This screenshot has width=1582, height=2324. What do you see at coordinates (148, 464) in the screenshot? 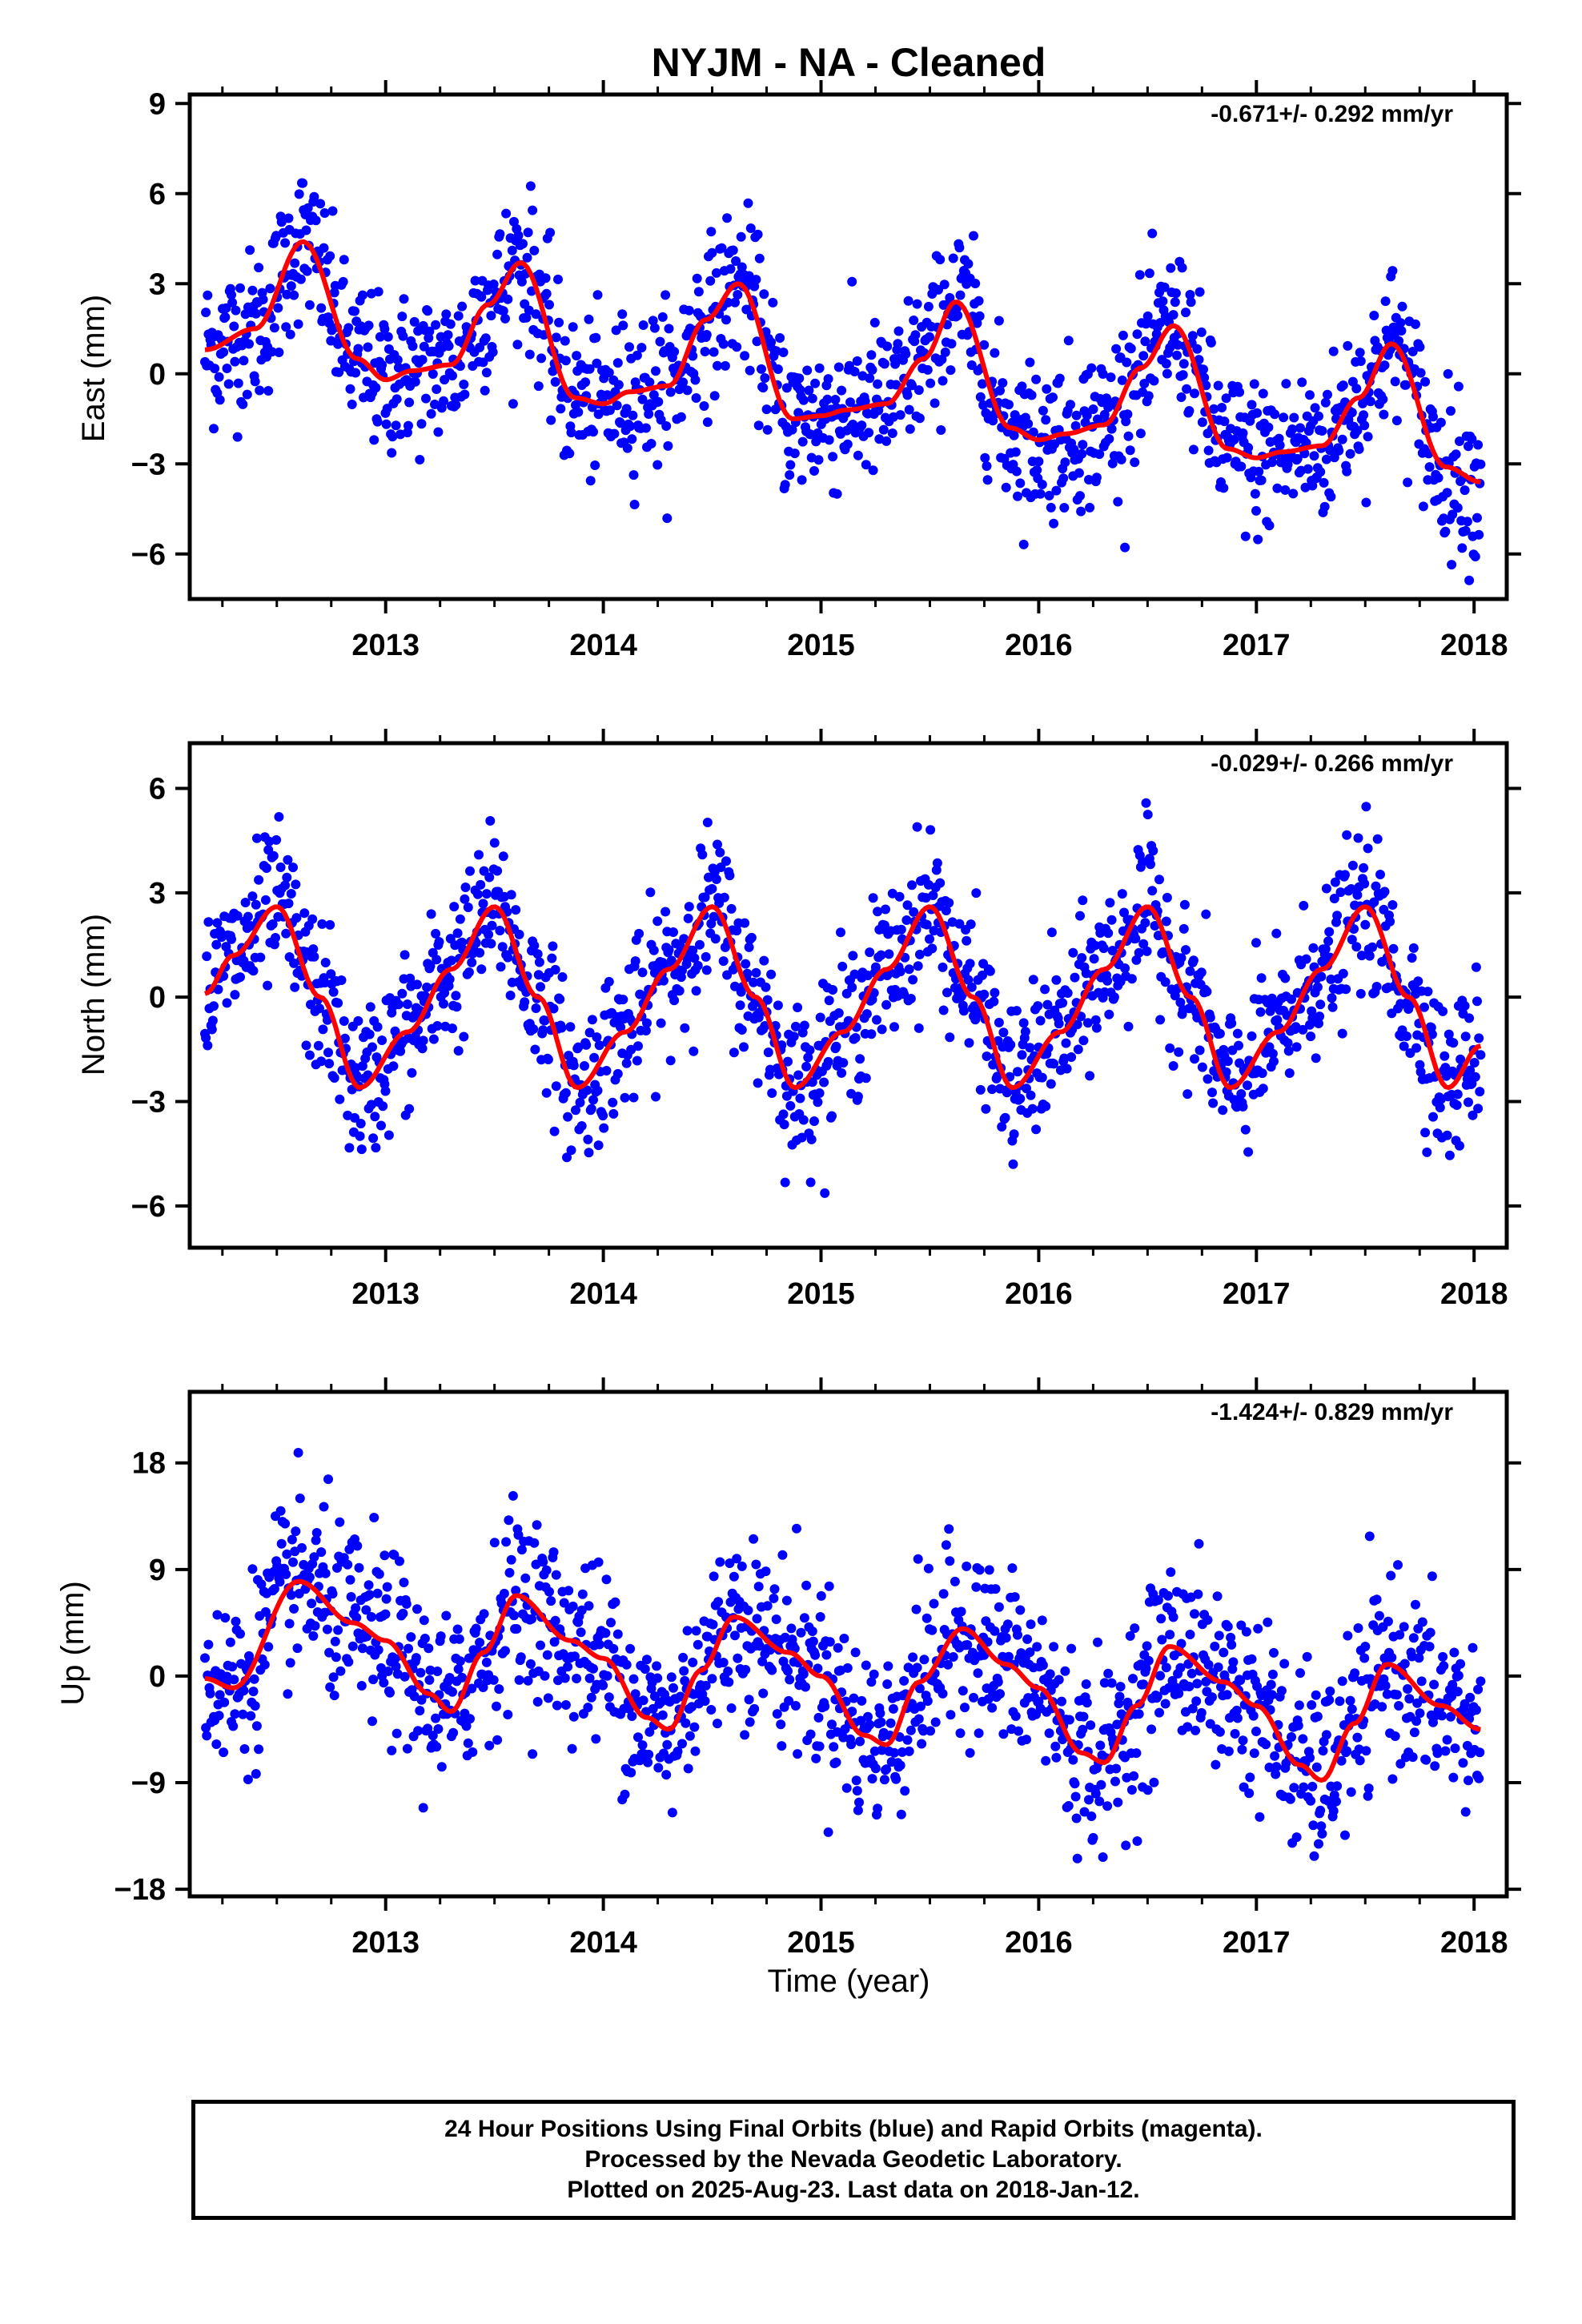
I see `east-y-tick-label: −3` at bounding box center [148, 464].